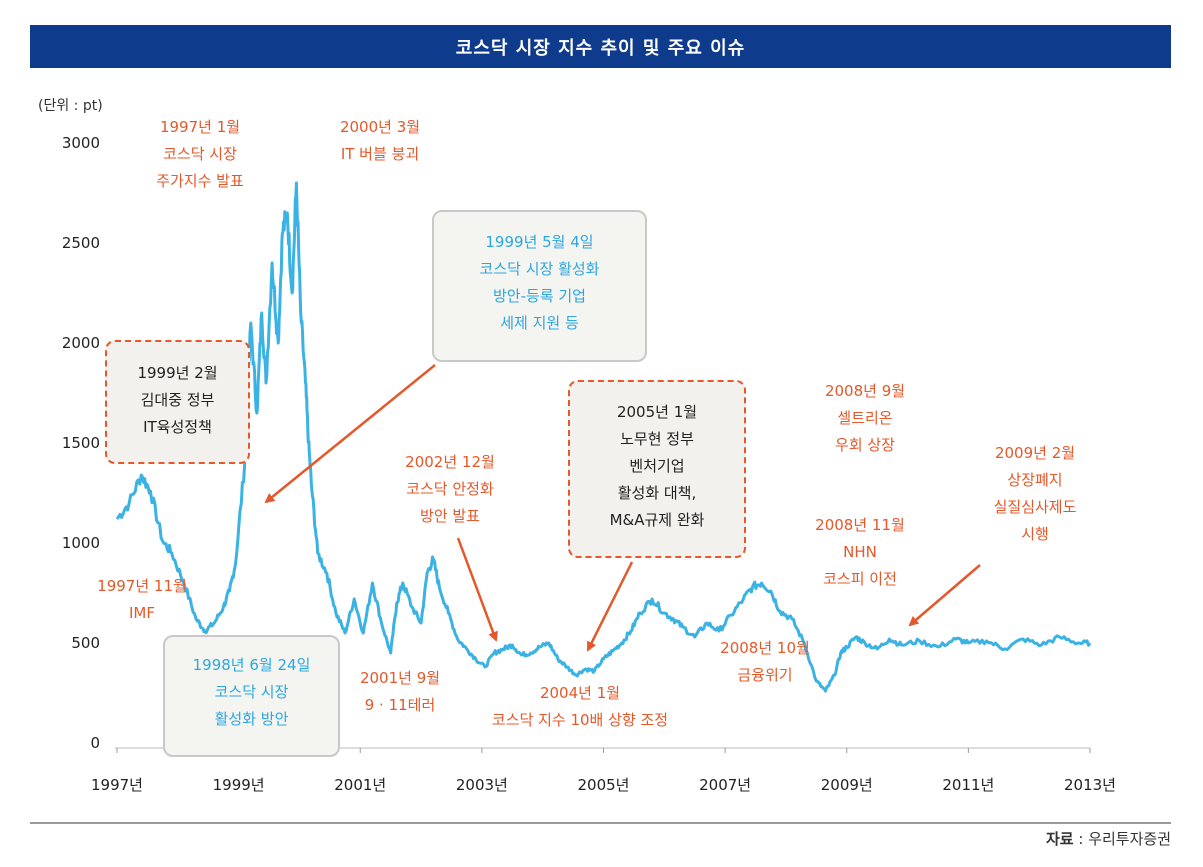 The width and height of the screenshot is (1203, 867). I want to click on x-tick-label: 2007년, so click(725, 785).